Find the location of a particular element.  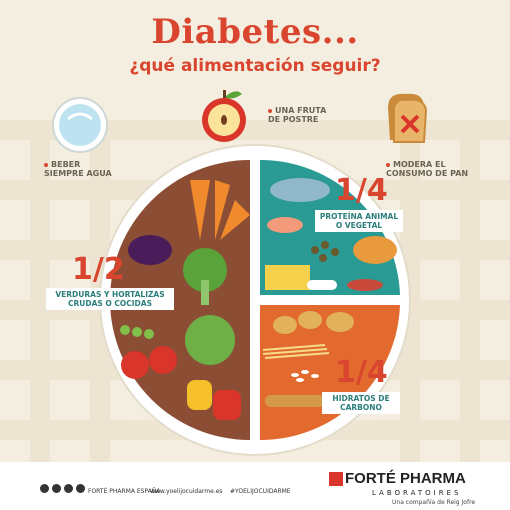

hashtag: #YOELIJOCUIDARME is located at coordinates (260, 491).